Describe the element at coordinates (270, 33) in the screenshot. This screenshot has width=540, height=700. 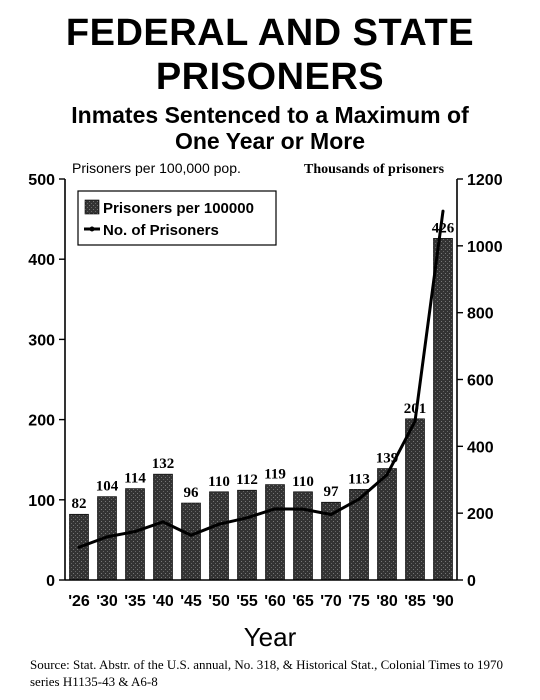
I see `chart-title-line-1: FEDERAL AND STATE` at that location.